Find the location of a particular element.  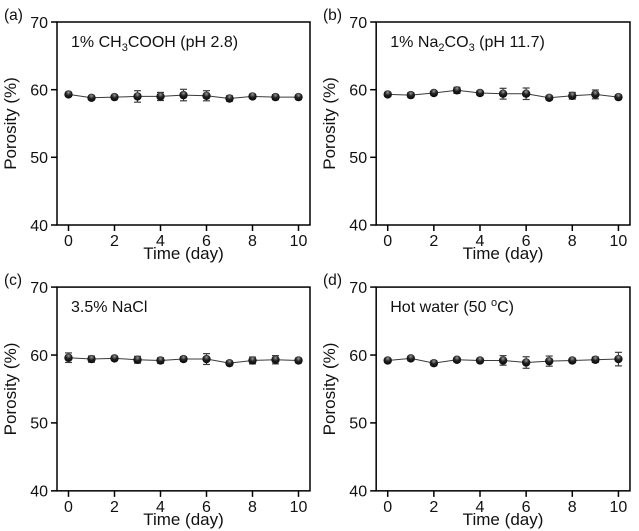

panel-title: 1% CH3COOH (pH 2.8) is located at coordinates (154, 44).